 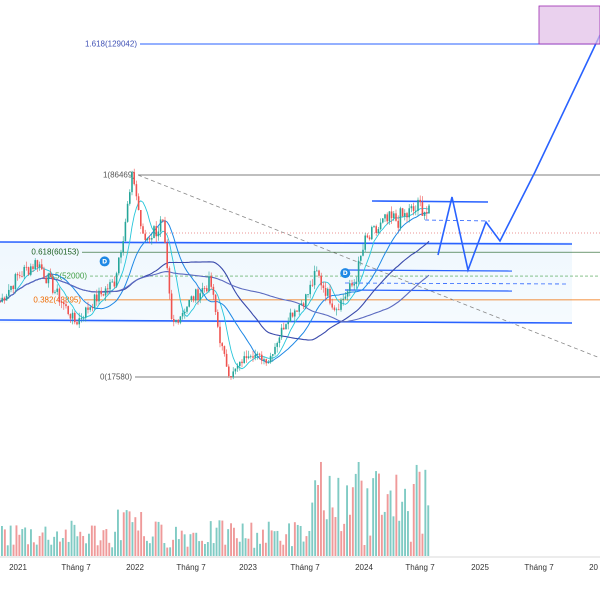 What do you see at coordinates (286, 243) in the screenshot?
I see `resistance-line` at bounding box center [286, 243].